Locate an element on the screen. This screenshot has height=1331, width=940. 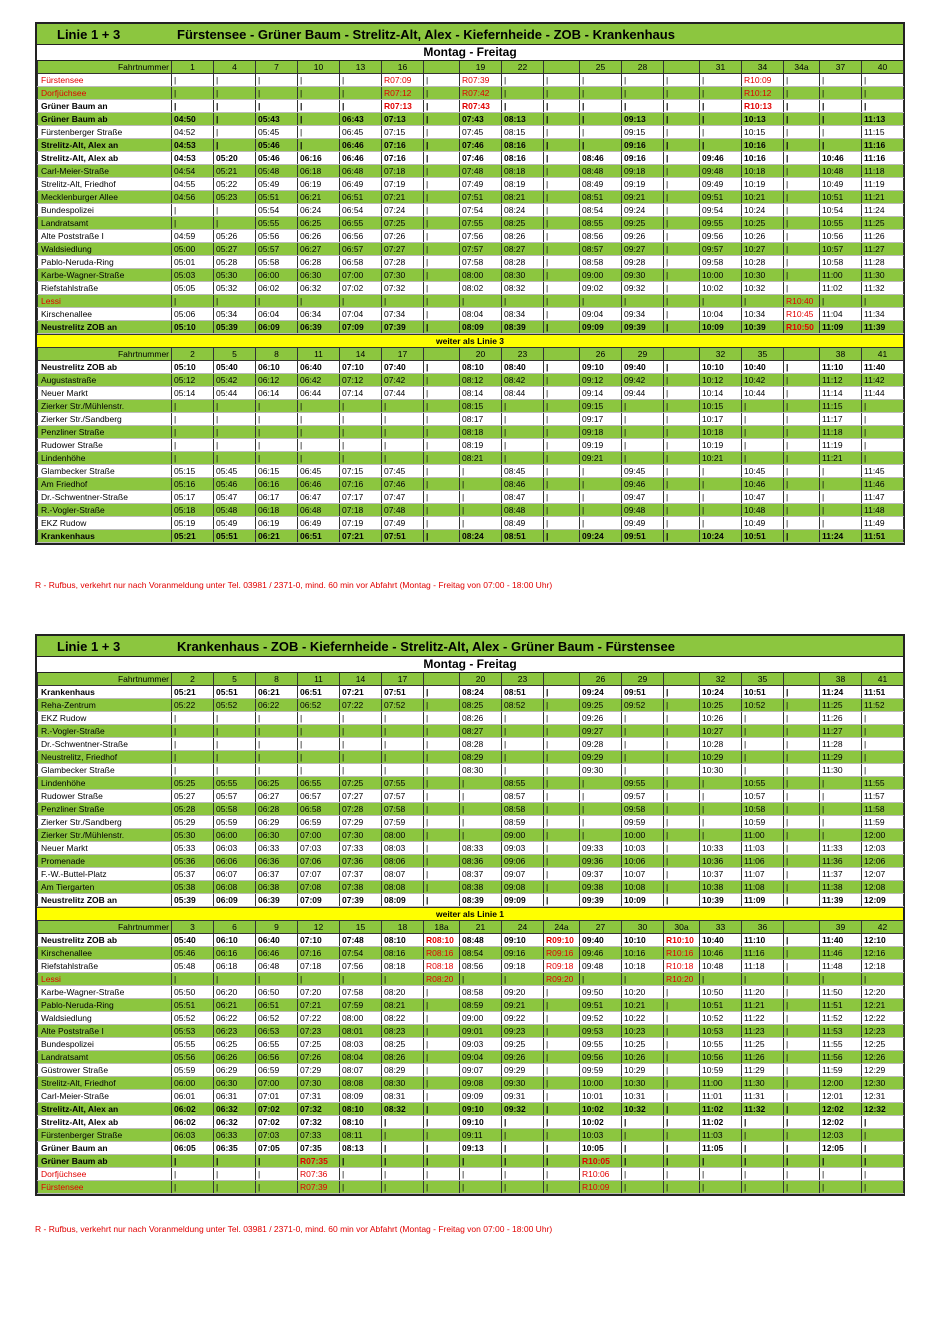
departure-time: 08:51 is located at coordinates (522, 692).